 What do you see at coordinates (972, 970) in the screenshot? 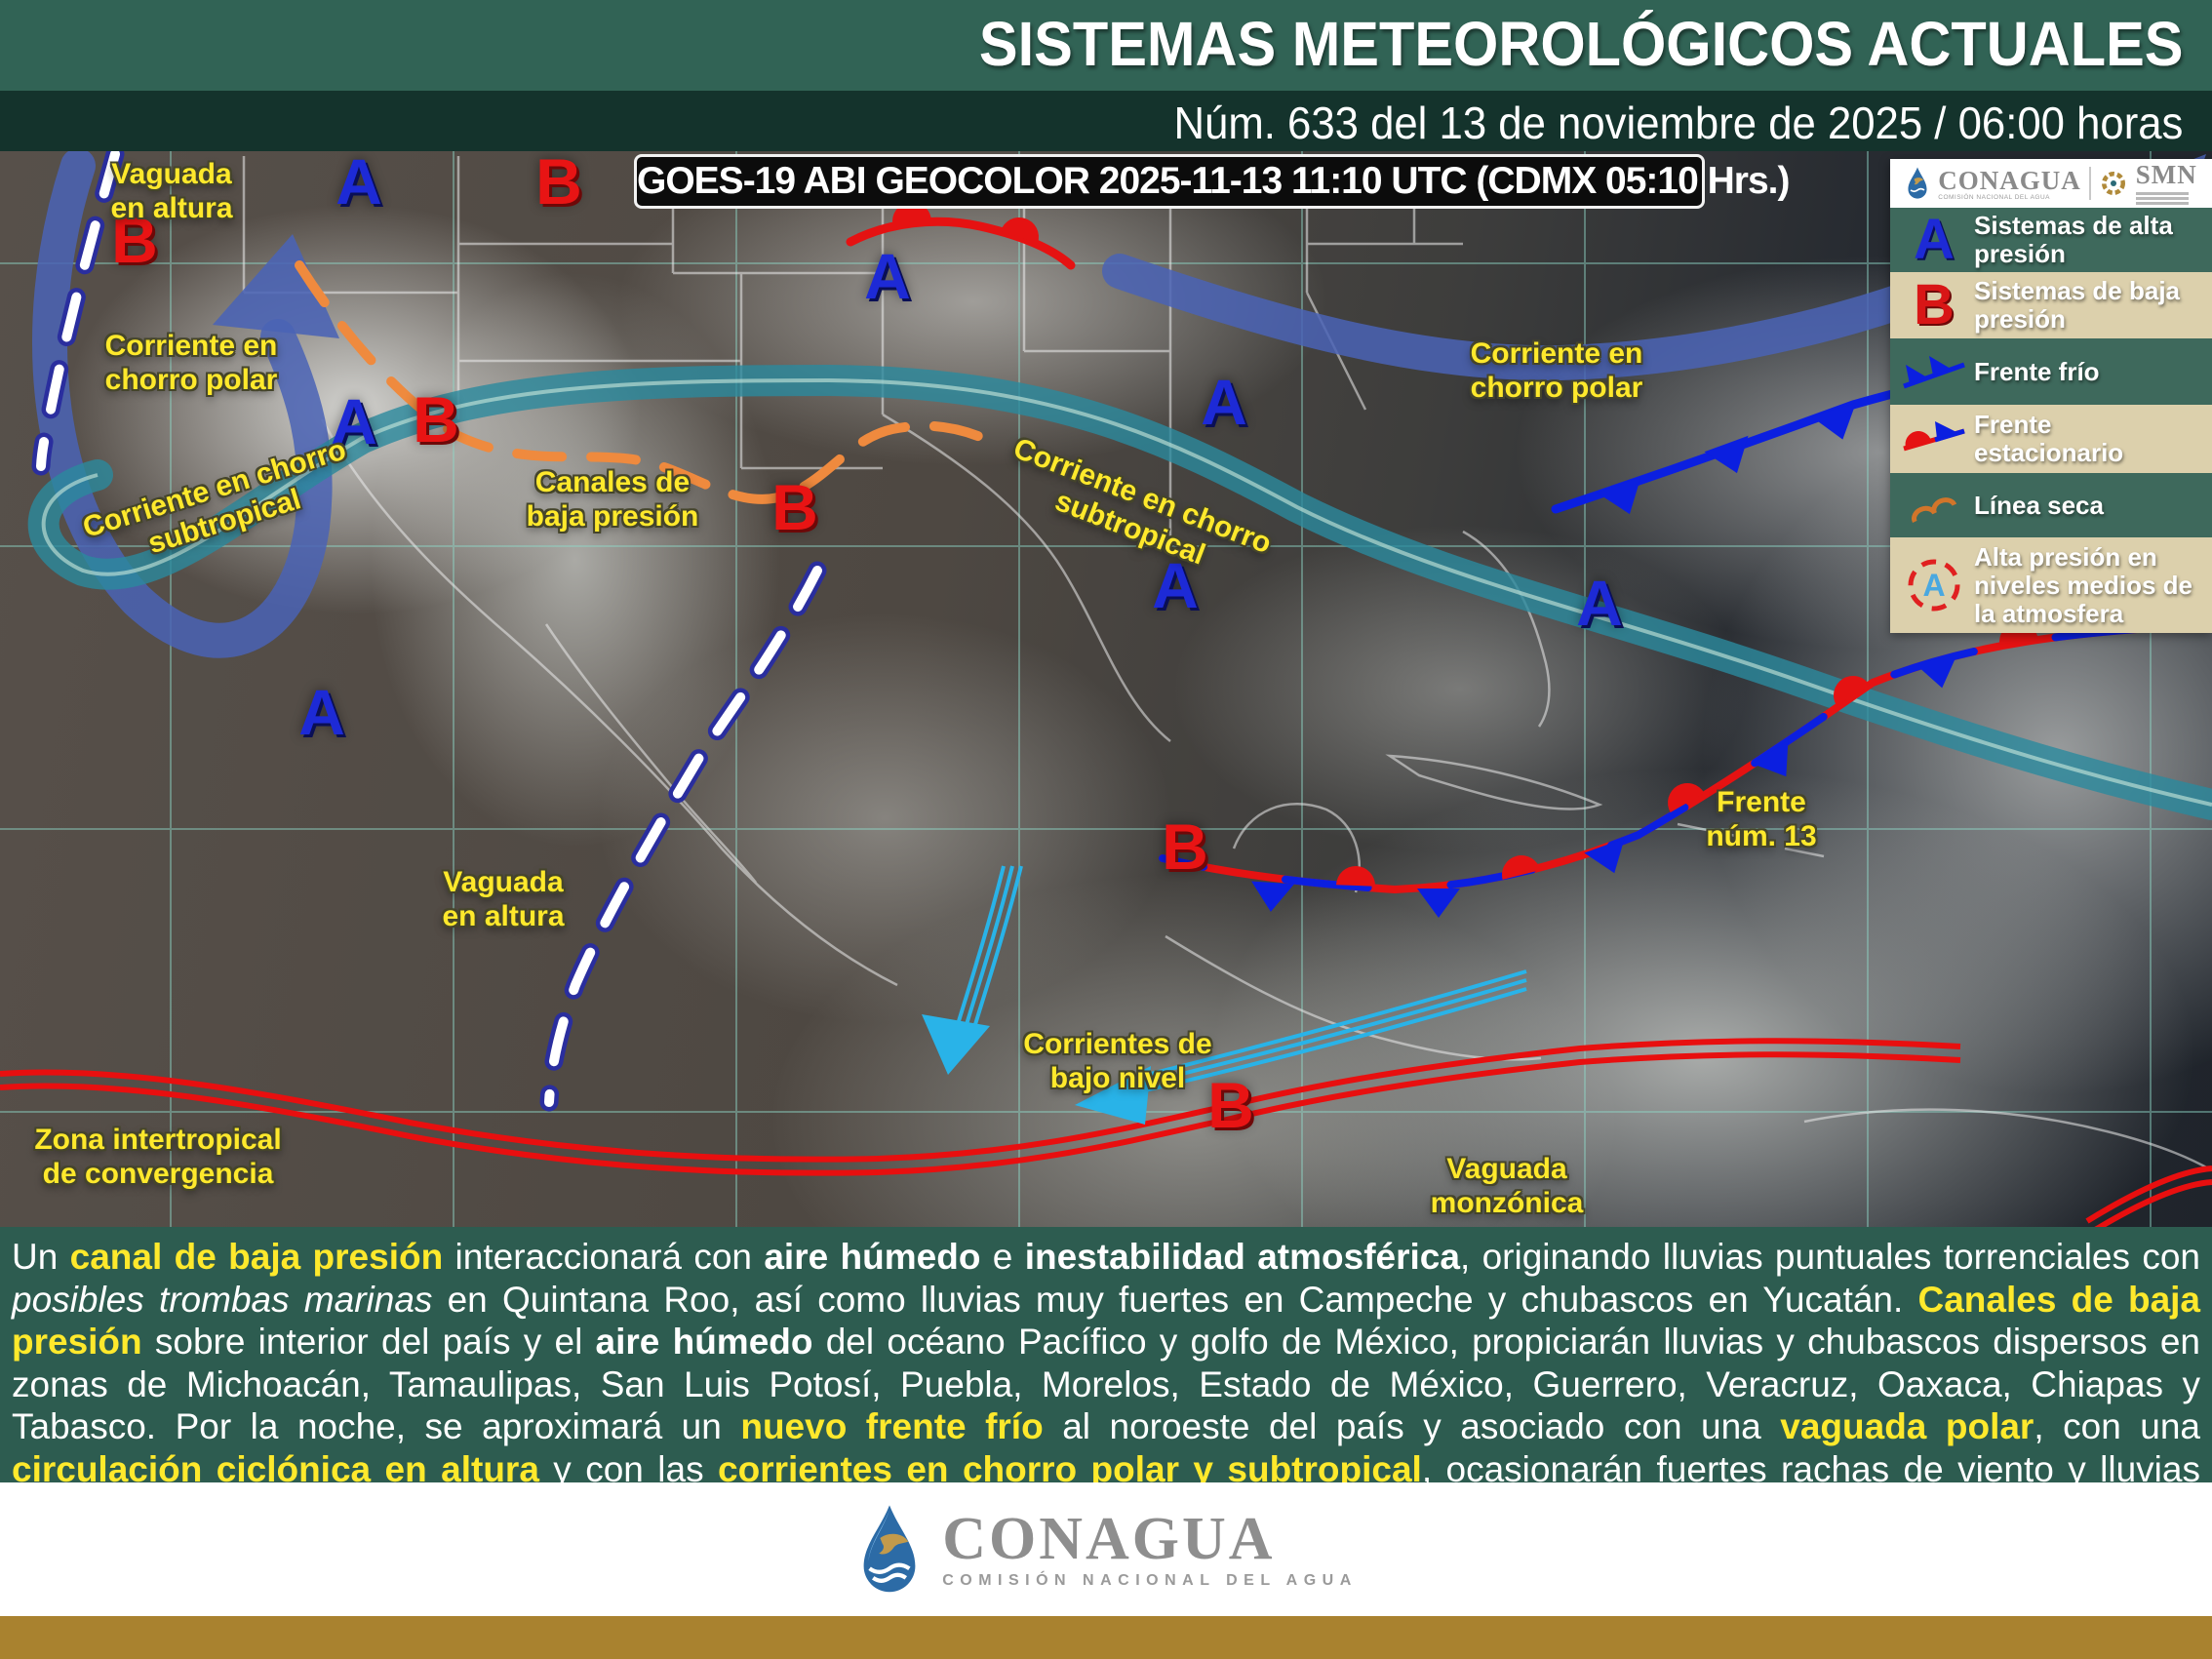
I see `low-level-current-arrow-south` at bounding box center [972, 970].